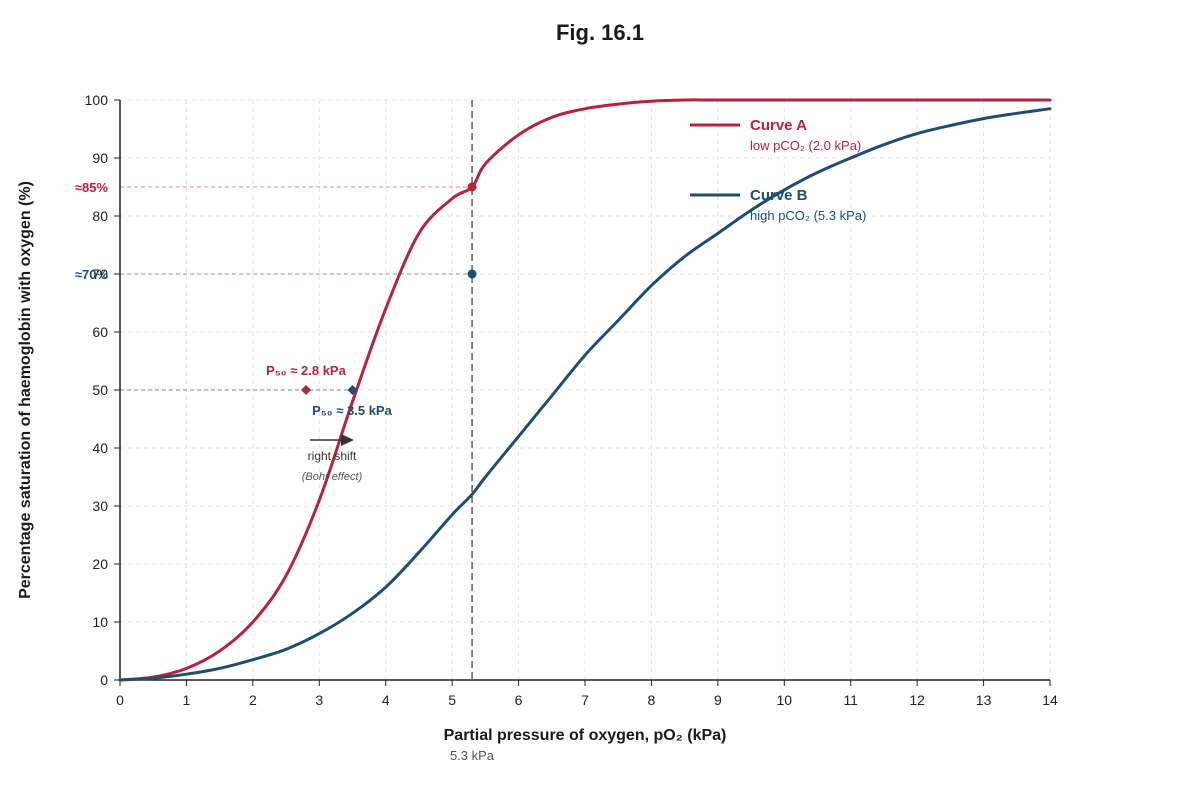 The width and height of the screenshot is (1200, 805). Describe the element at coordinates (779, 195) in the screenshot. I see `legend-label-curve-b: Curve B` at that location.